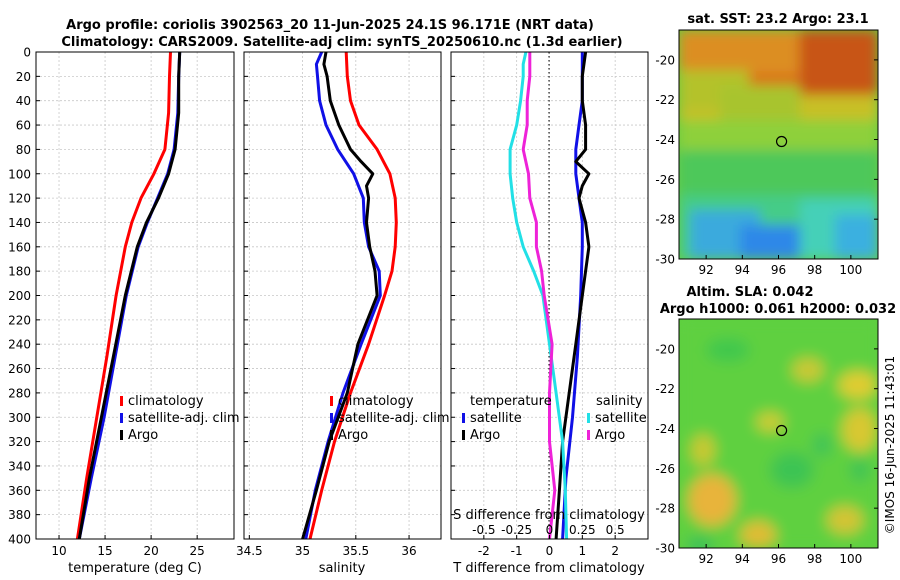 The image size is (900, 580). Describe the element at coordinates (463, 435) in the screenshot. I see `legend-swatch-t-argo` at that location.